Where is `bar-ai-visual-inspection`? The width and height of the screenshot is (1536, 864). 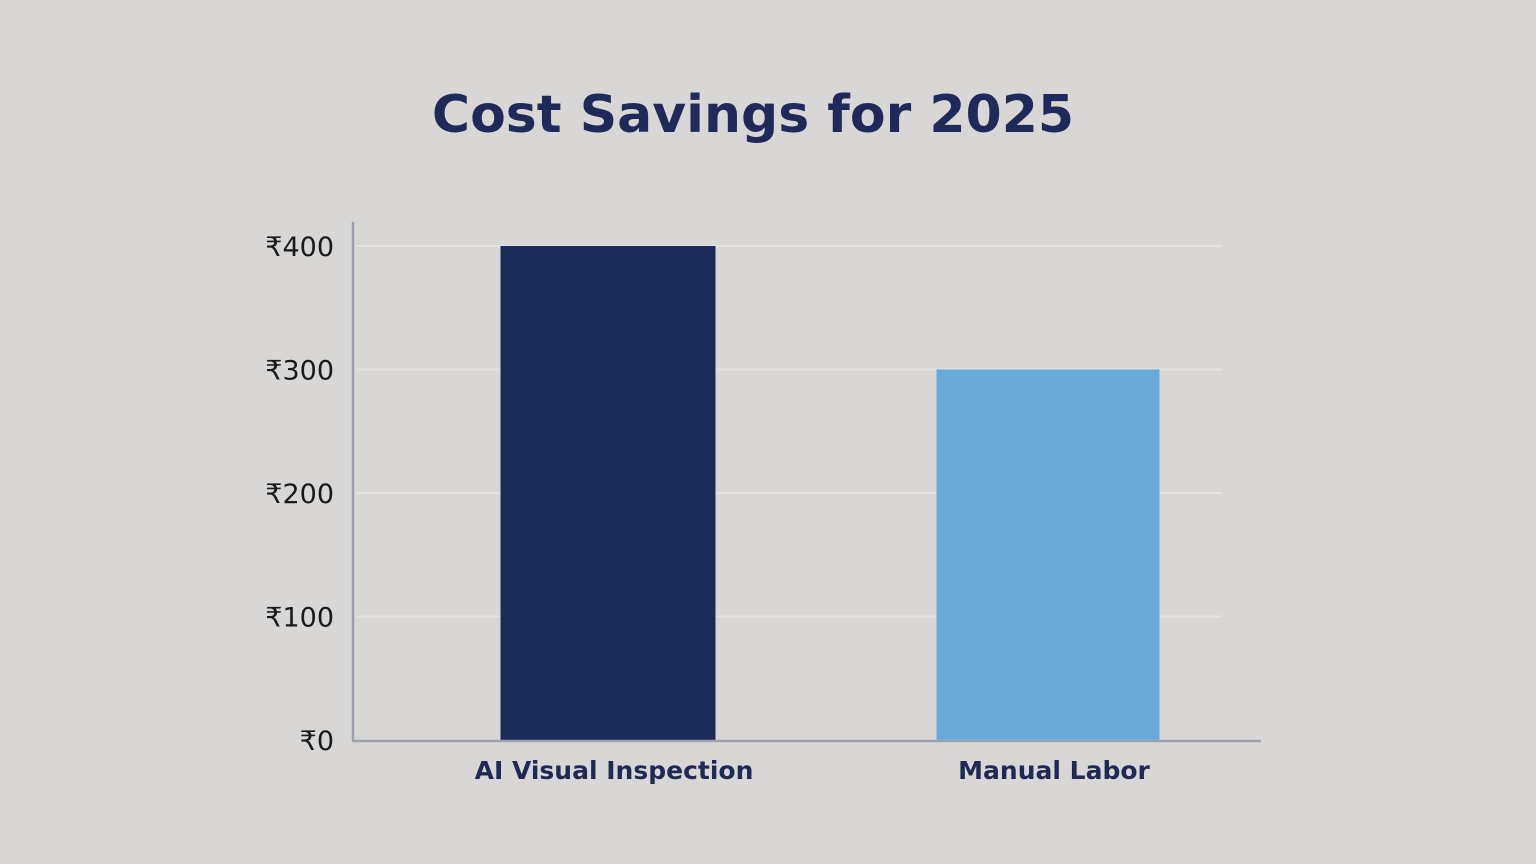 bar-ai-visual-inspection is located at coordinates (608, 493).